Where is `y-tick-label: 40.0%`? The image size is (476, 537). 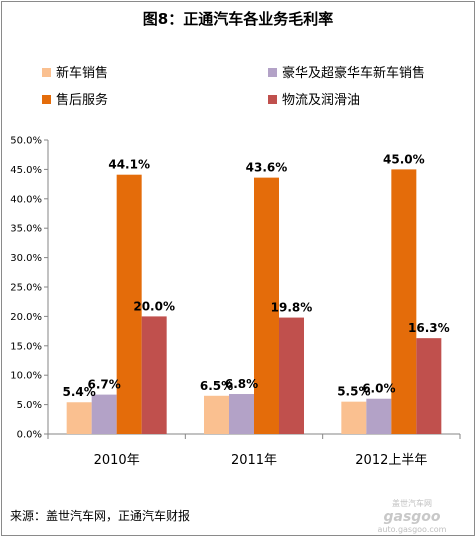 y-tick-label: 40.0% is located at coordinates (26, 199).